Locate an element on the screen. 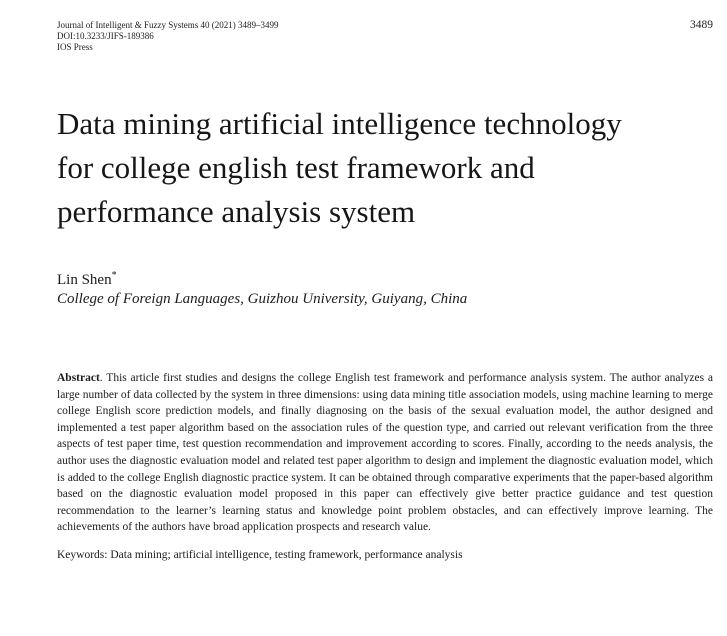  keywords-label: Keywords: is located at coordinates (82, 554).